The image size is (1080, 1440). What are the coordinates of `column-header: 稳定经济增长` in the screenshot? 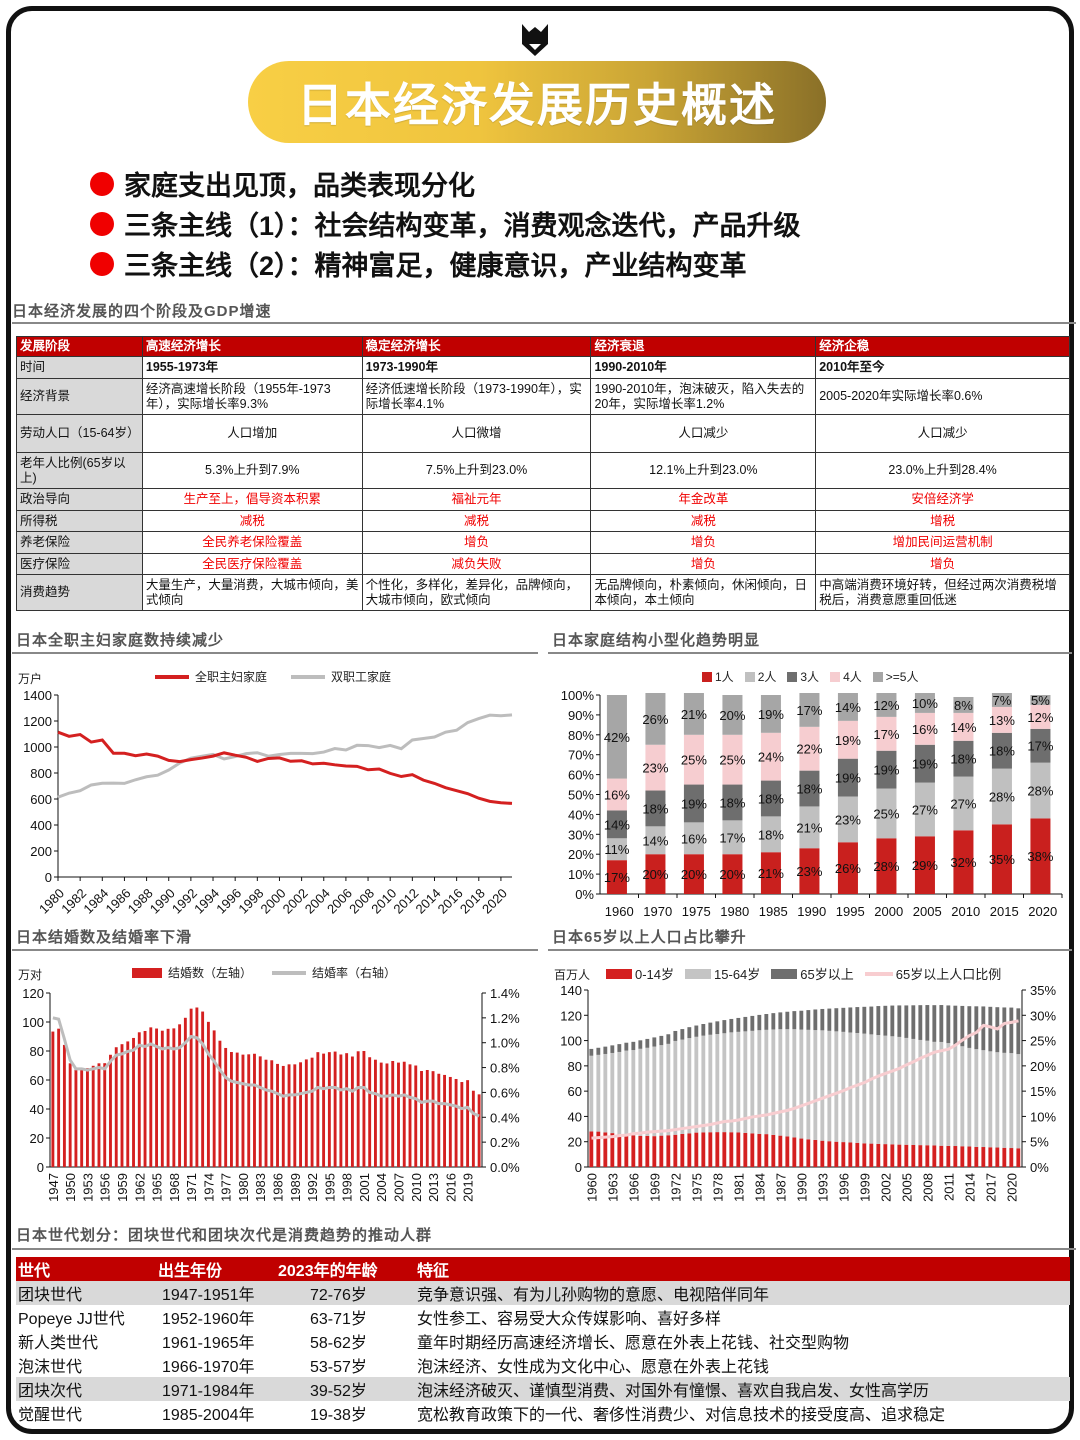 It's located at (476, 346).